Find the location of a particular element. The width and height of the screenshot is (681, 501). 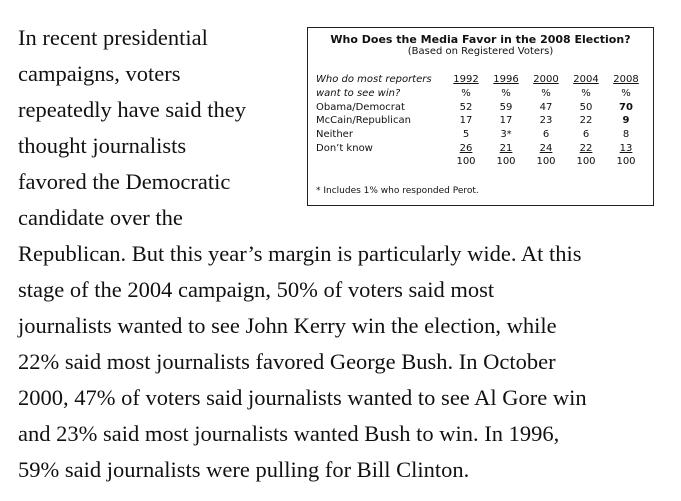

table-subtitle: (Based on Registered Voters) is located at coordinates (480, 51).